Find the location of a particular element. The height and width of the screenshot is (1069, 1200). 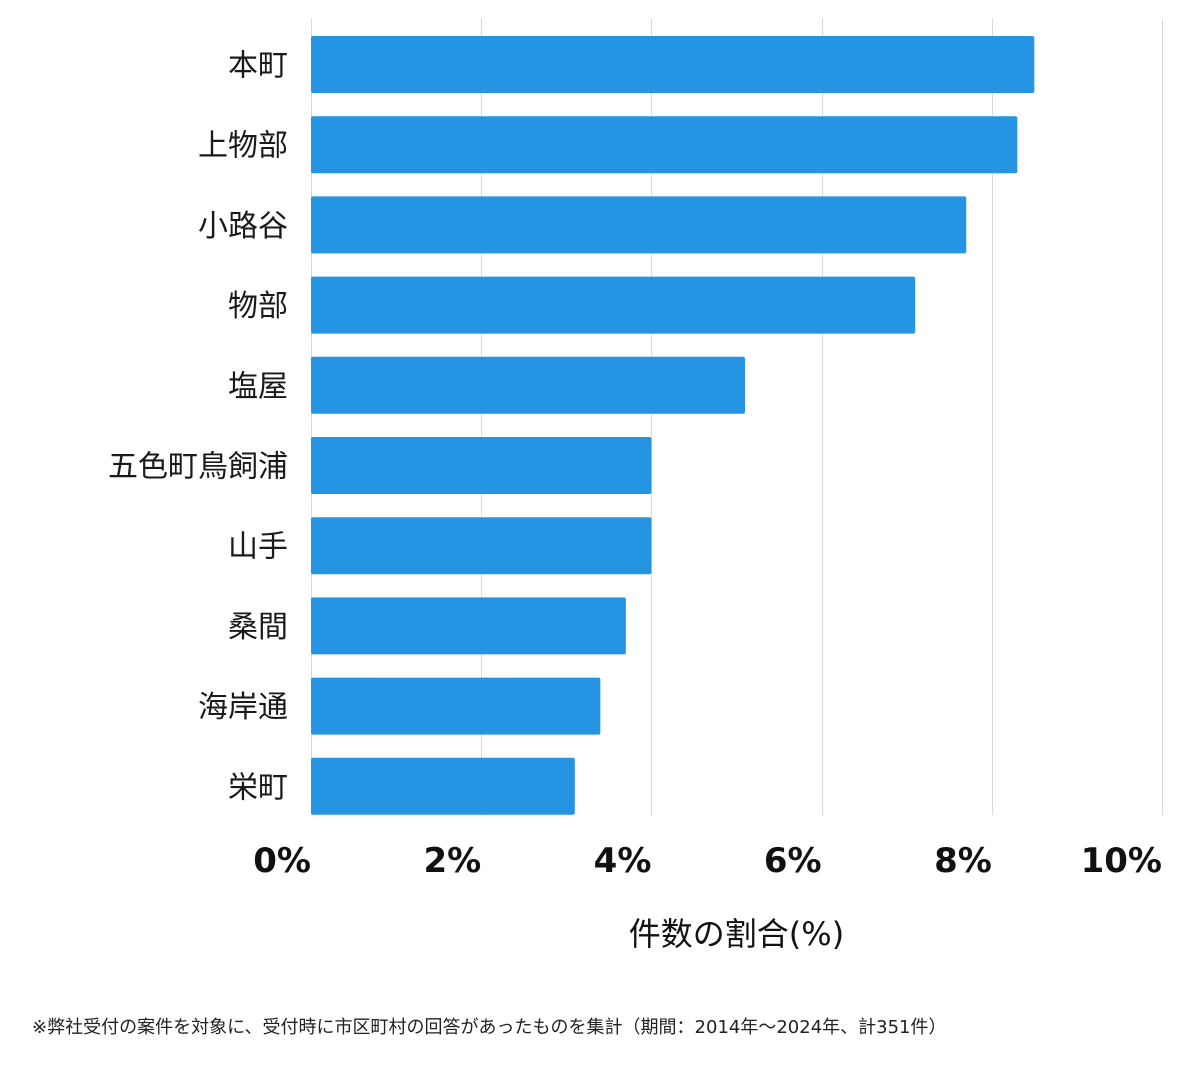

x-axis-title: 件数の割合(%) is located at coordinates (736, 934).